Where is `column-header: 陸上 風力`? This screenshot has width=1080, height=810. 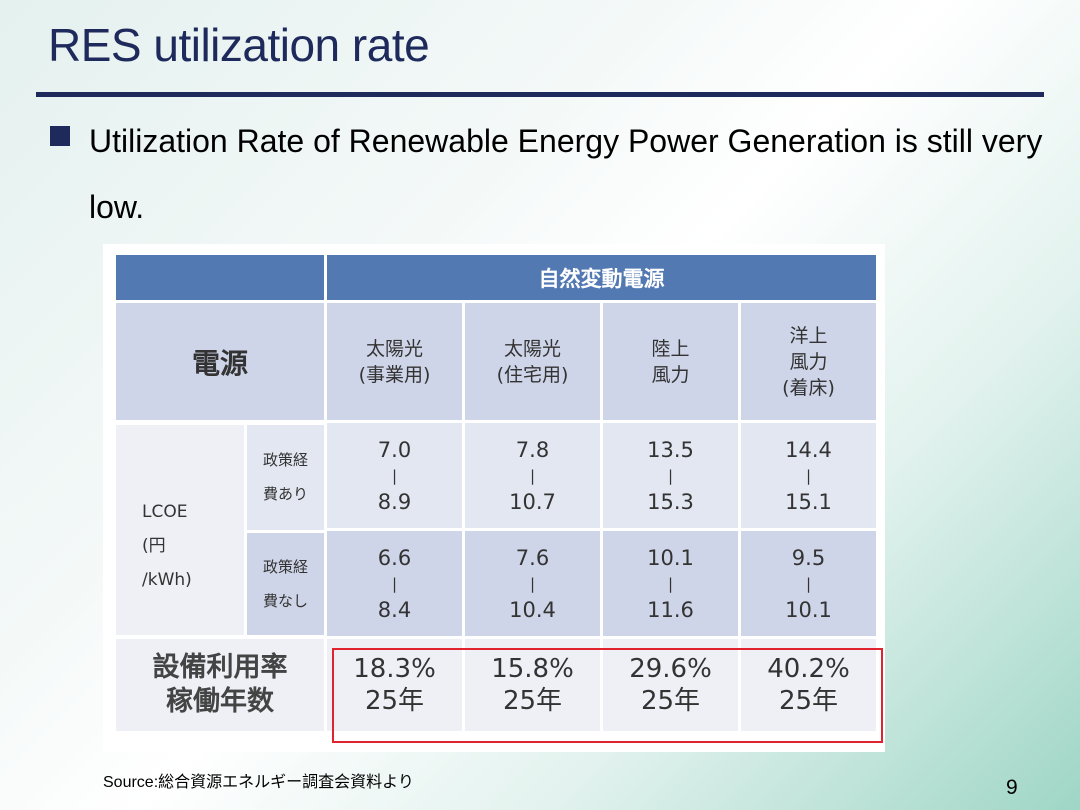
column-header: 陸上 風力 is located at coordinates (670, 361).